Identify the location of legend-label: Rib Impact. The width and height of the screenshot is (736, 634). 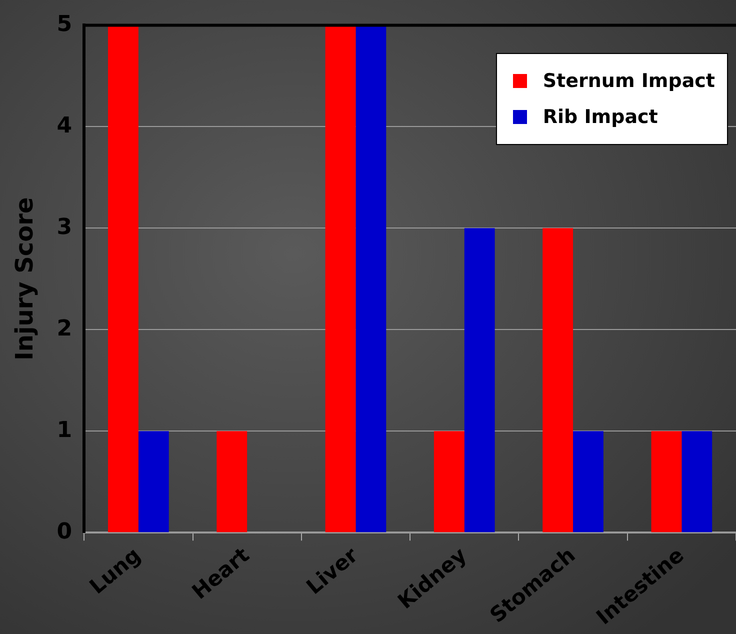
(600, 117).